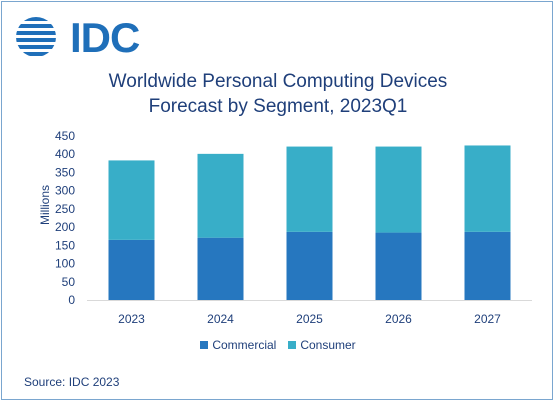 This screenshot has height=403, width=556. I want to click on legend-item-commercial: Commercial, so click(238, 345).